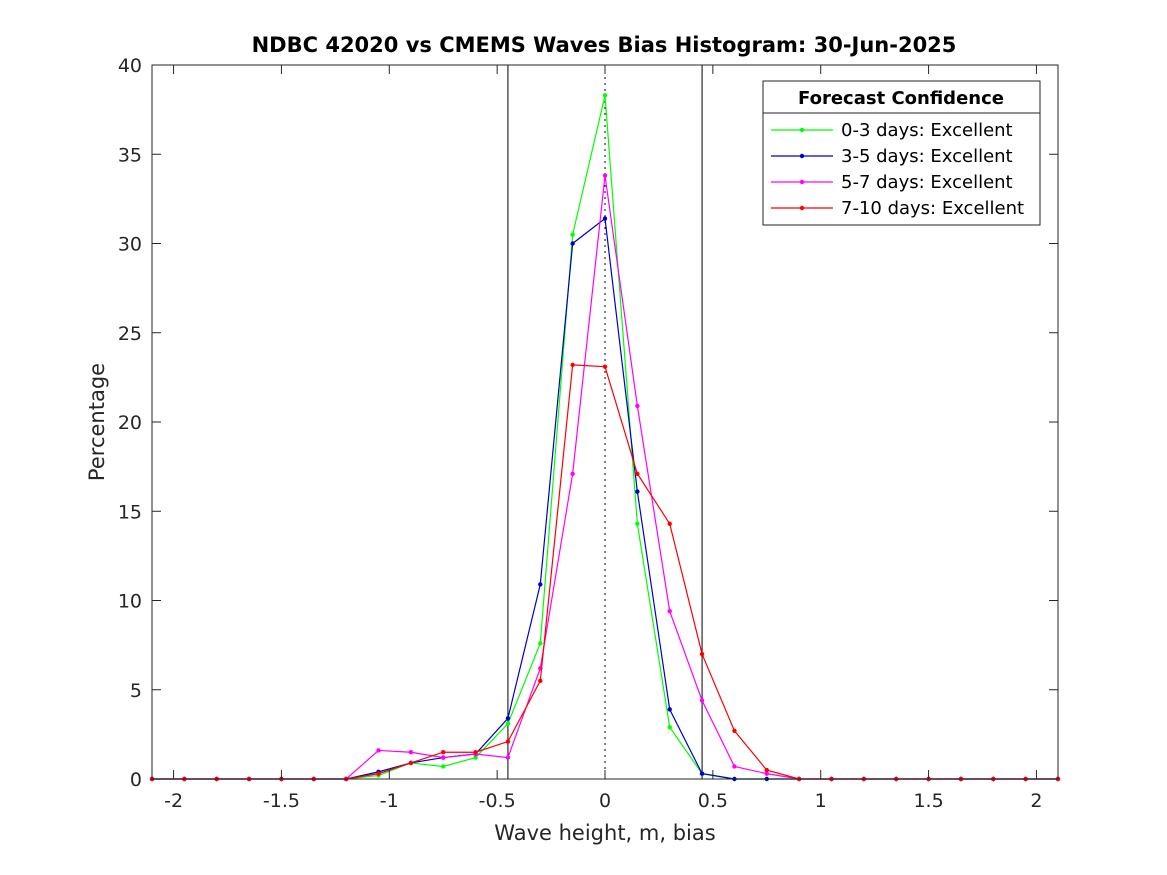  What do you see at coordinates (130, 602) in the screenshot?
I see `y-tick-label: 10` at bounding box center [130, 602].